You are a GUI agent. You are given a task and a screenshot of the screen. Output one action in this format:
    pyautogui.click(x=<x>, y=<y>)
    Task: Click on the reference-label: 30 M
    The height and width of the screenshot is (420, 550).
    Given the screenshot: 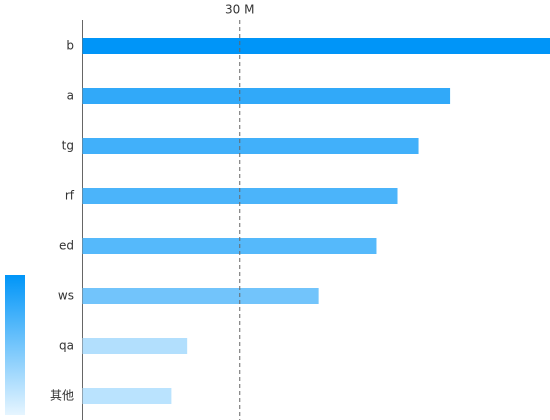 What is the action you would take?
    pyautogui.click(x=239, y=10)
    